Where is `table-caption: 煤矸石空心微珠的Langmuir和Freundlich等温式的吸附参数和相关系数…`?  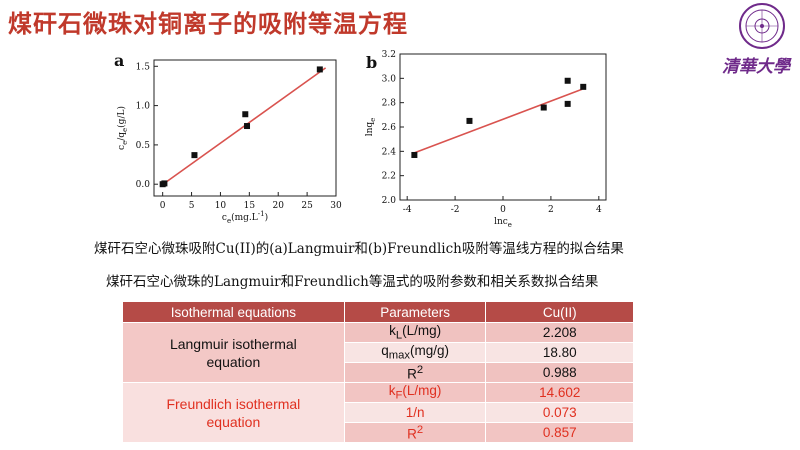 table-caption: 煤矸石空心微珠的Langmuir和Freundlich等温式的吸附参数和相关系数… is located at coordinates (352, 282).